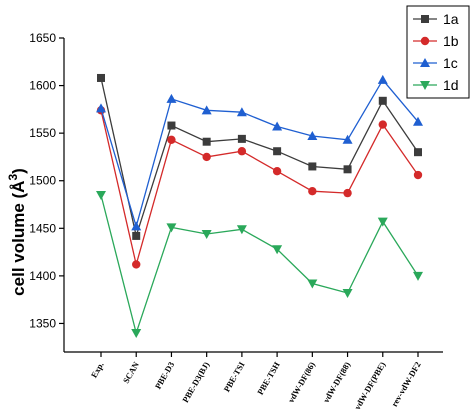  What do you see at coordinates (406, 384) in the screenshot?
I see `x-tick-label: rev-vdW-DF2` at bounding box center [406, 384].